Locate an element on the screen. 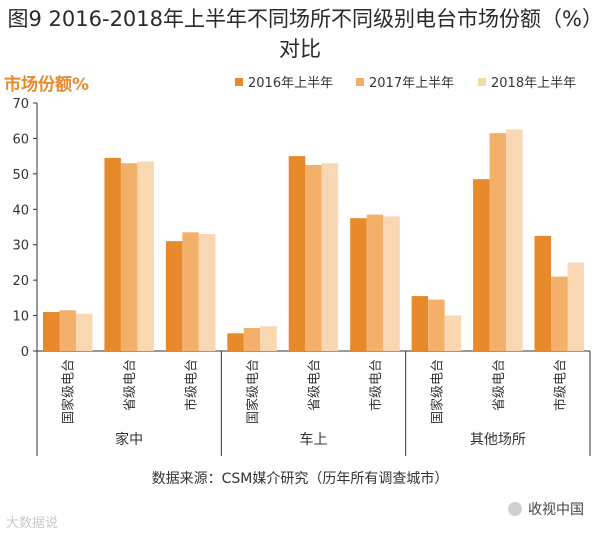 The image size is (600, 538). data-source-note: 数据来源：CSM媒介研究（历年所有调查城市） is located at coordinates (300, 479).